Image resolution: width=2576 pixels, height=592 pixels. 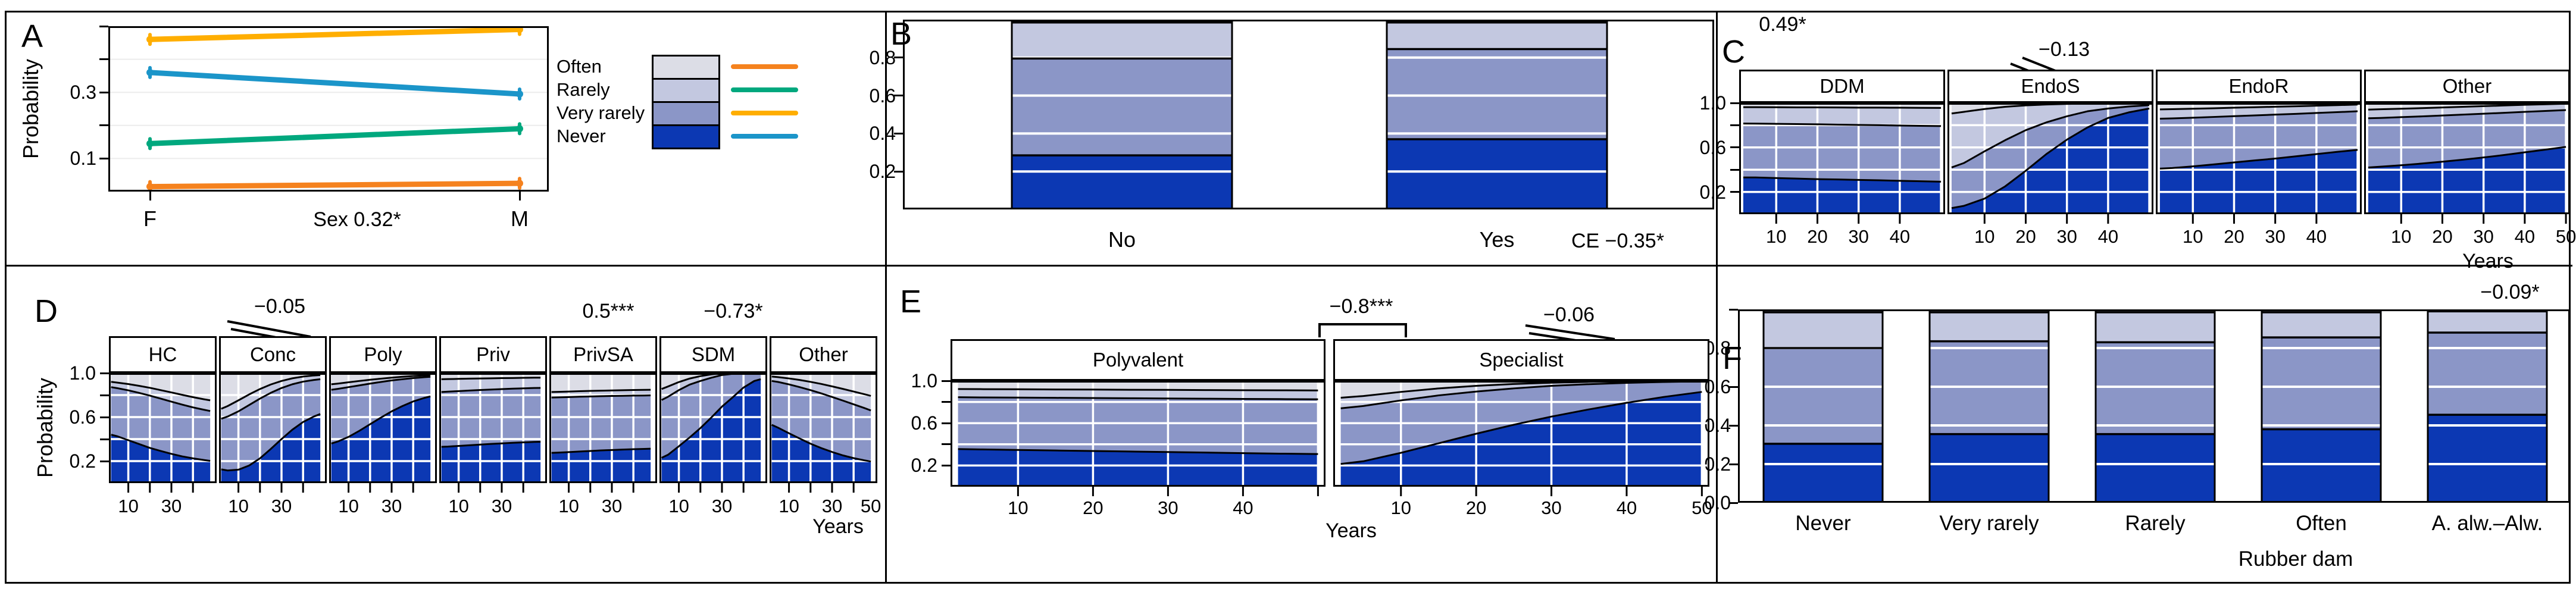 I want to click on area-band-rarely, so click(x=821, y=393).